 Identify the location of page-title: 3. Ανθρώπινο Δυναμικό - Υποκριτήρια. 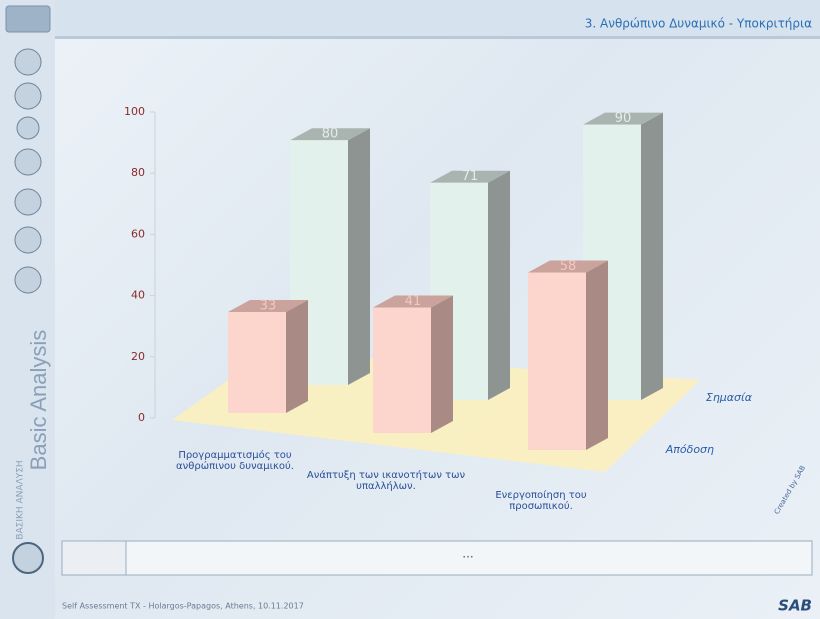
(698, 24).